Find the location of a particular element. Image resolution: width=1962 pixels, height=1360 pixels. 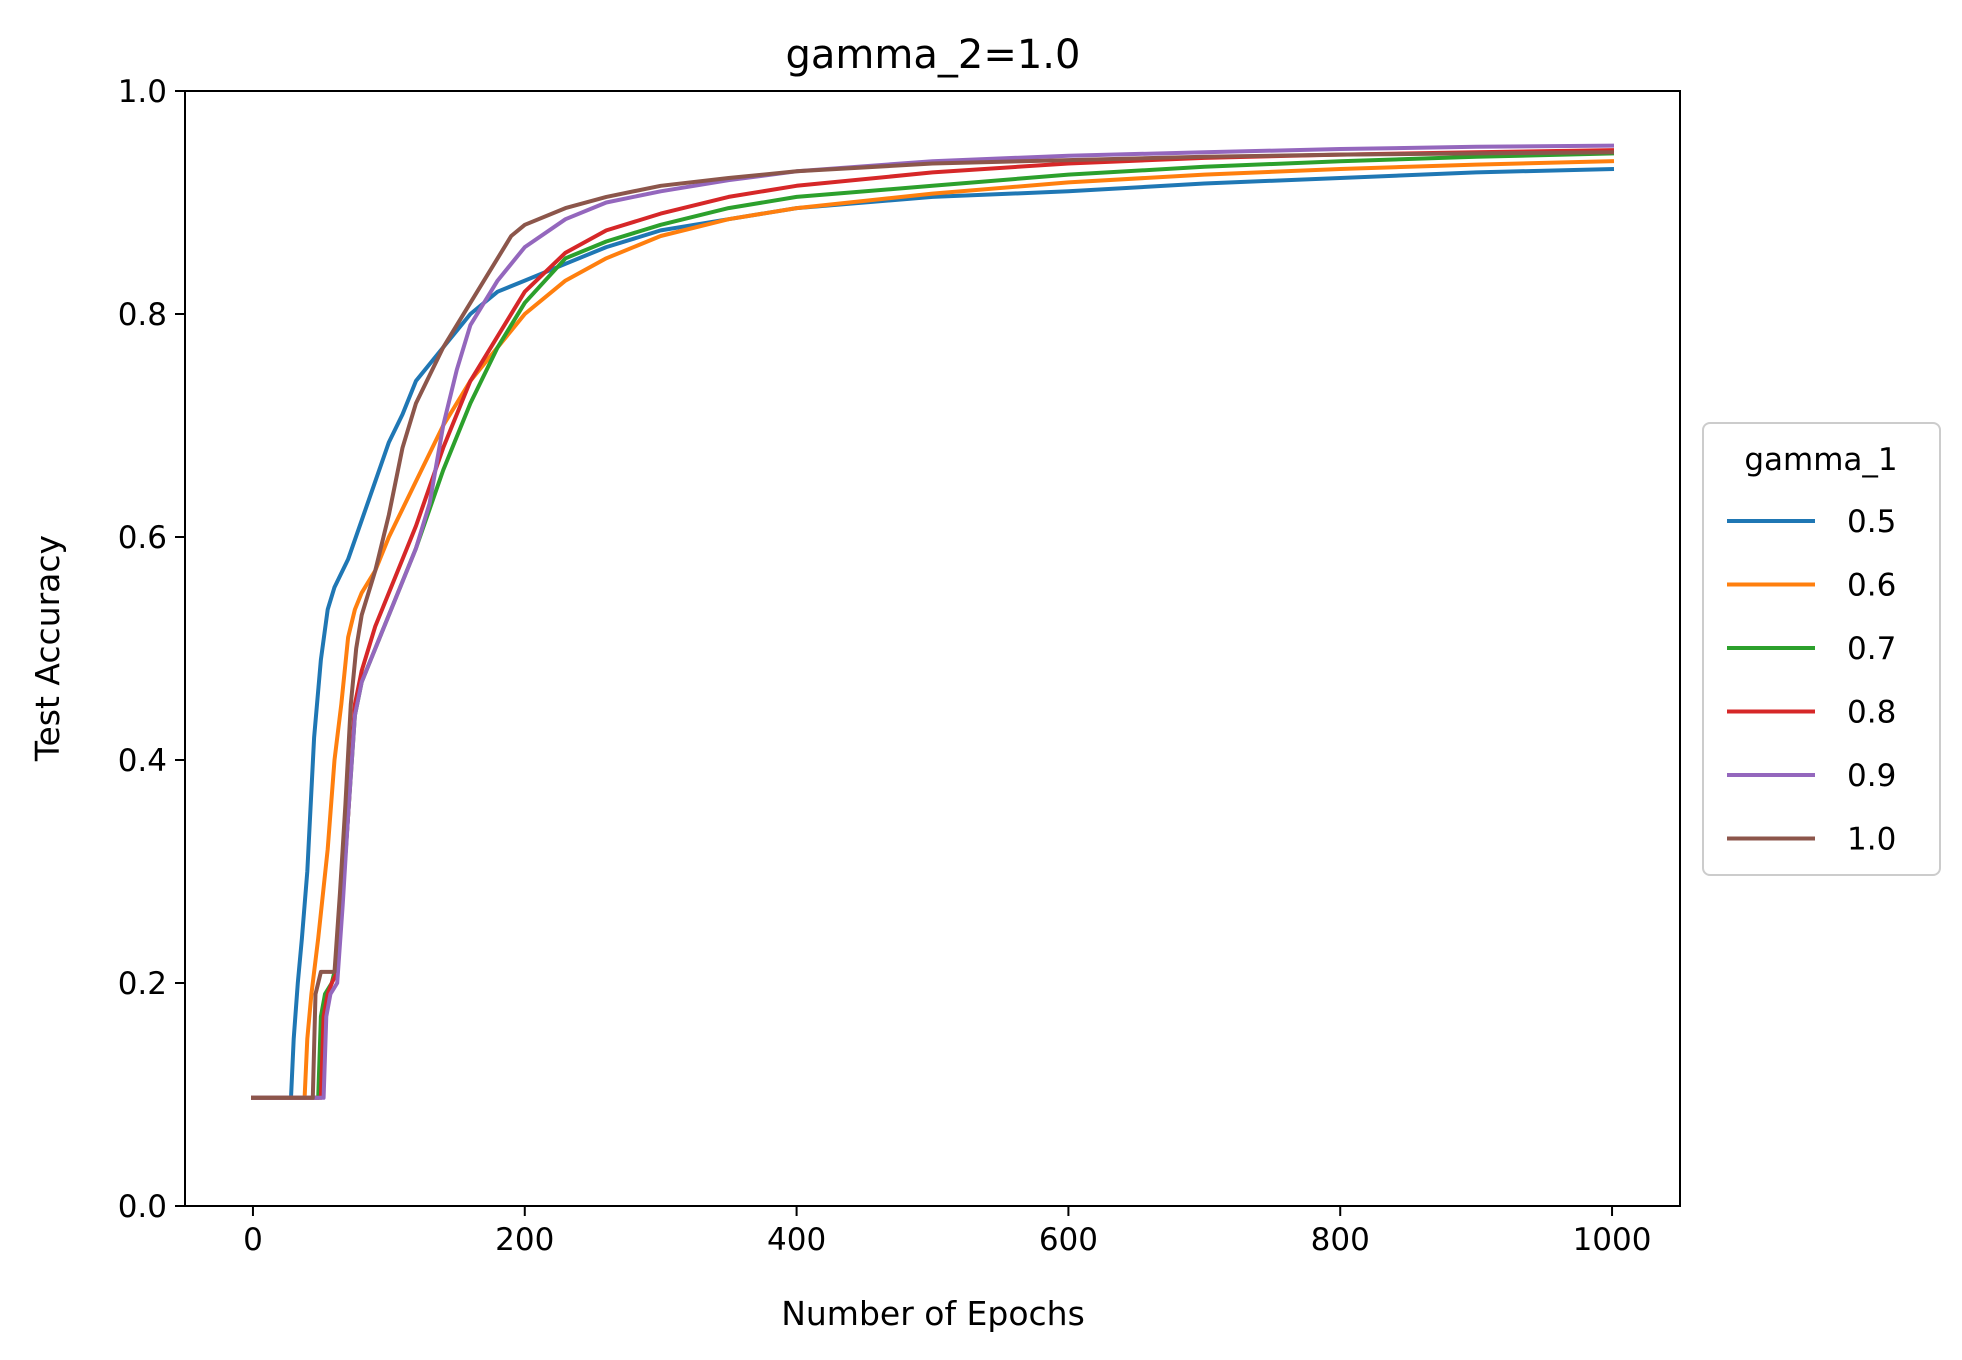

legend-title: gamma_1 is located at coordinates (1820, 460).